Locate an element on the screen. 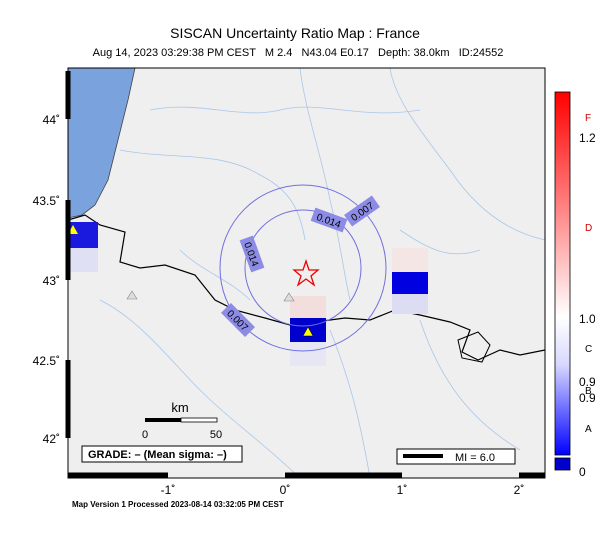 The height and width of the screenshot is (548, 595). cb-number: 0 is located at coordinates (582, 472).